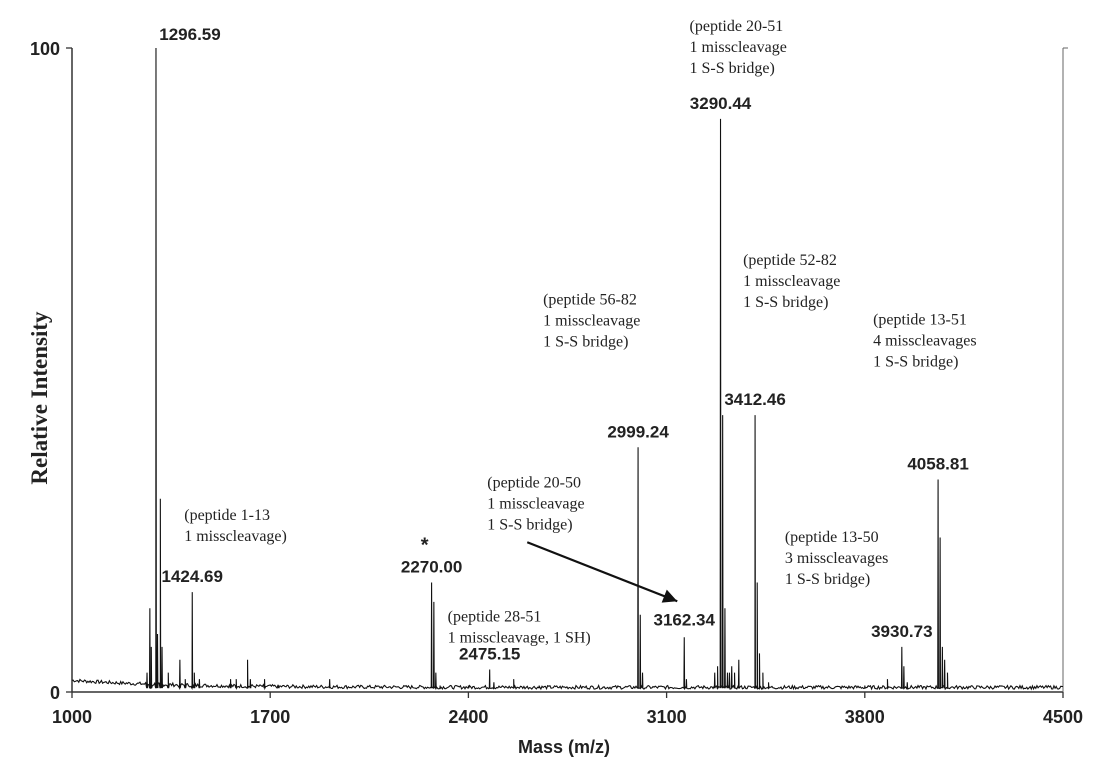 This screenshot has height=762, width=1100. I want to click on peak-label: 3930.73, so click(901, 631).